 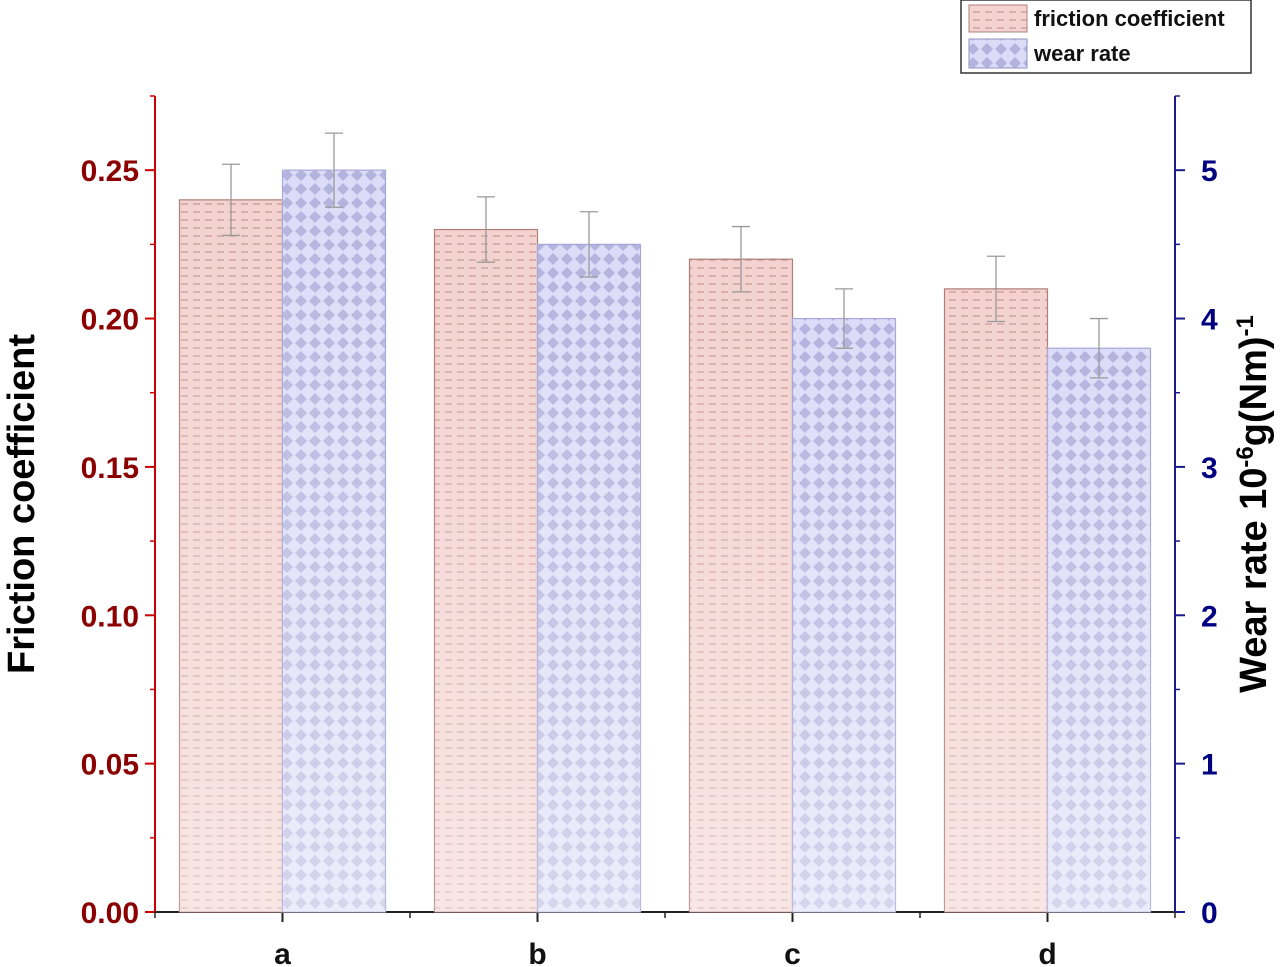 I want to click on left-tick-label: 0.05, so click(x=110, y=765).